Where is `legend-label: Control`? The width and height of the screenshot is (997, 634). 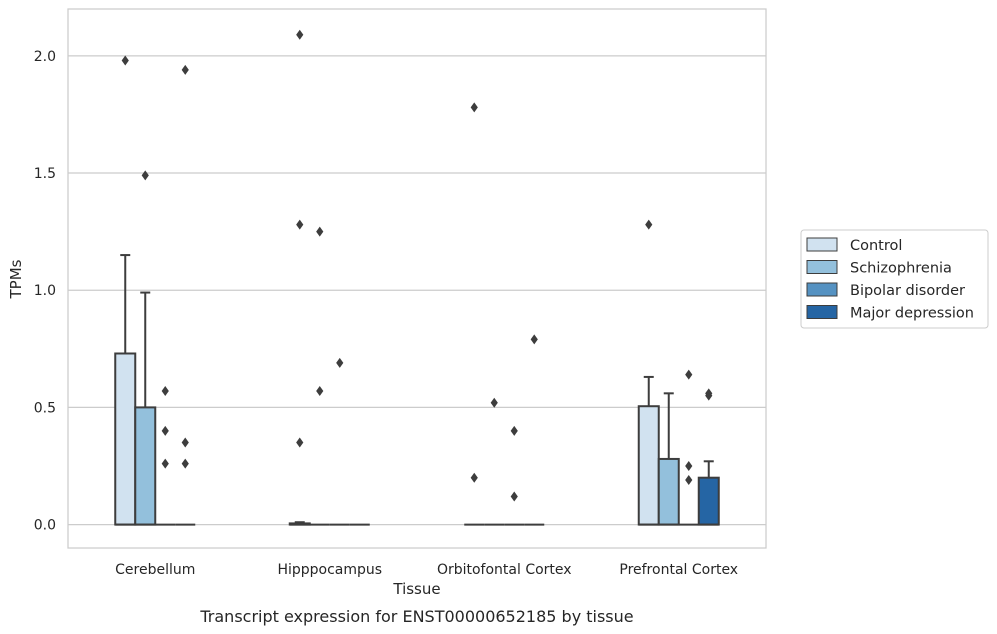 legend-label: Control is located at coordinates (876, 246).